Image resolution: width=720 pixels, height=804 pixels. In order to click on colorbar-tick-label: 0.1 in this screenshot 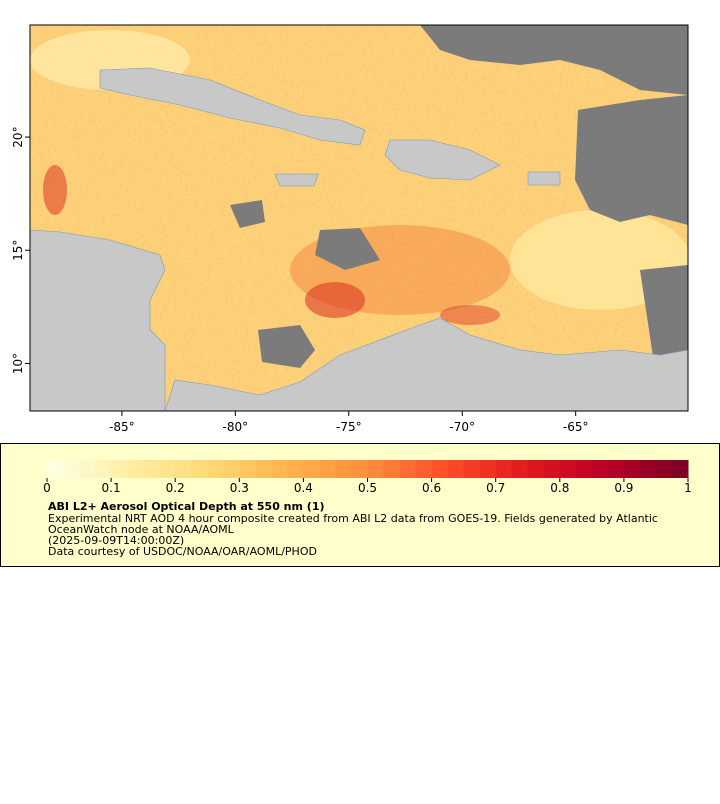, I will do `click(111, 488)`.